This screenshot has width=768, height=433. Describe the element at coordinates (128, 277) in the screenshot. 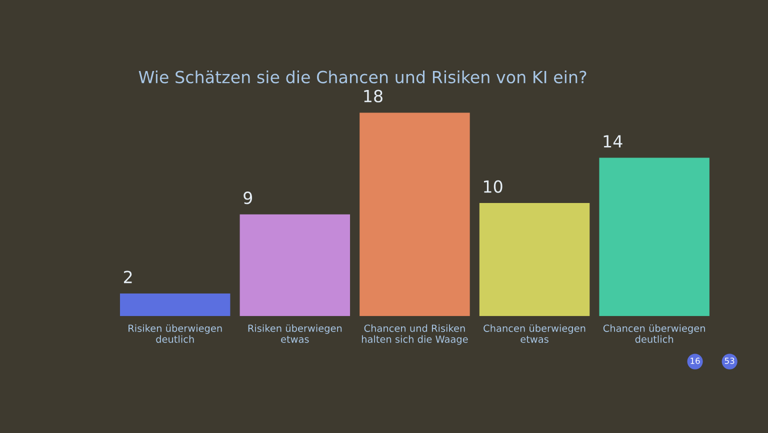

I see `data-label: 2` at that location.